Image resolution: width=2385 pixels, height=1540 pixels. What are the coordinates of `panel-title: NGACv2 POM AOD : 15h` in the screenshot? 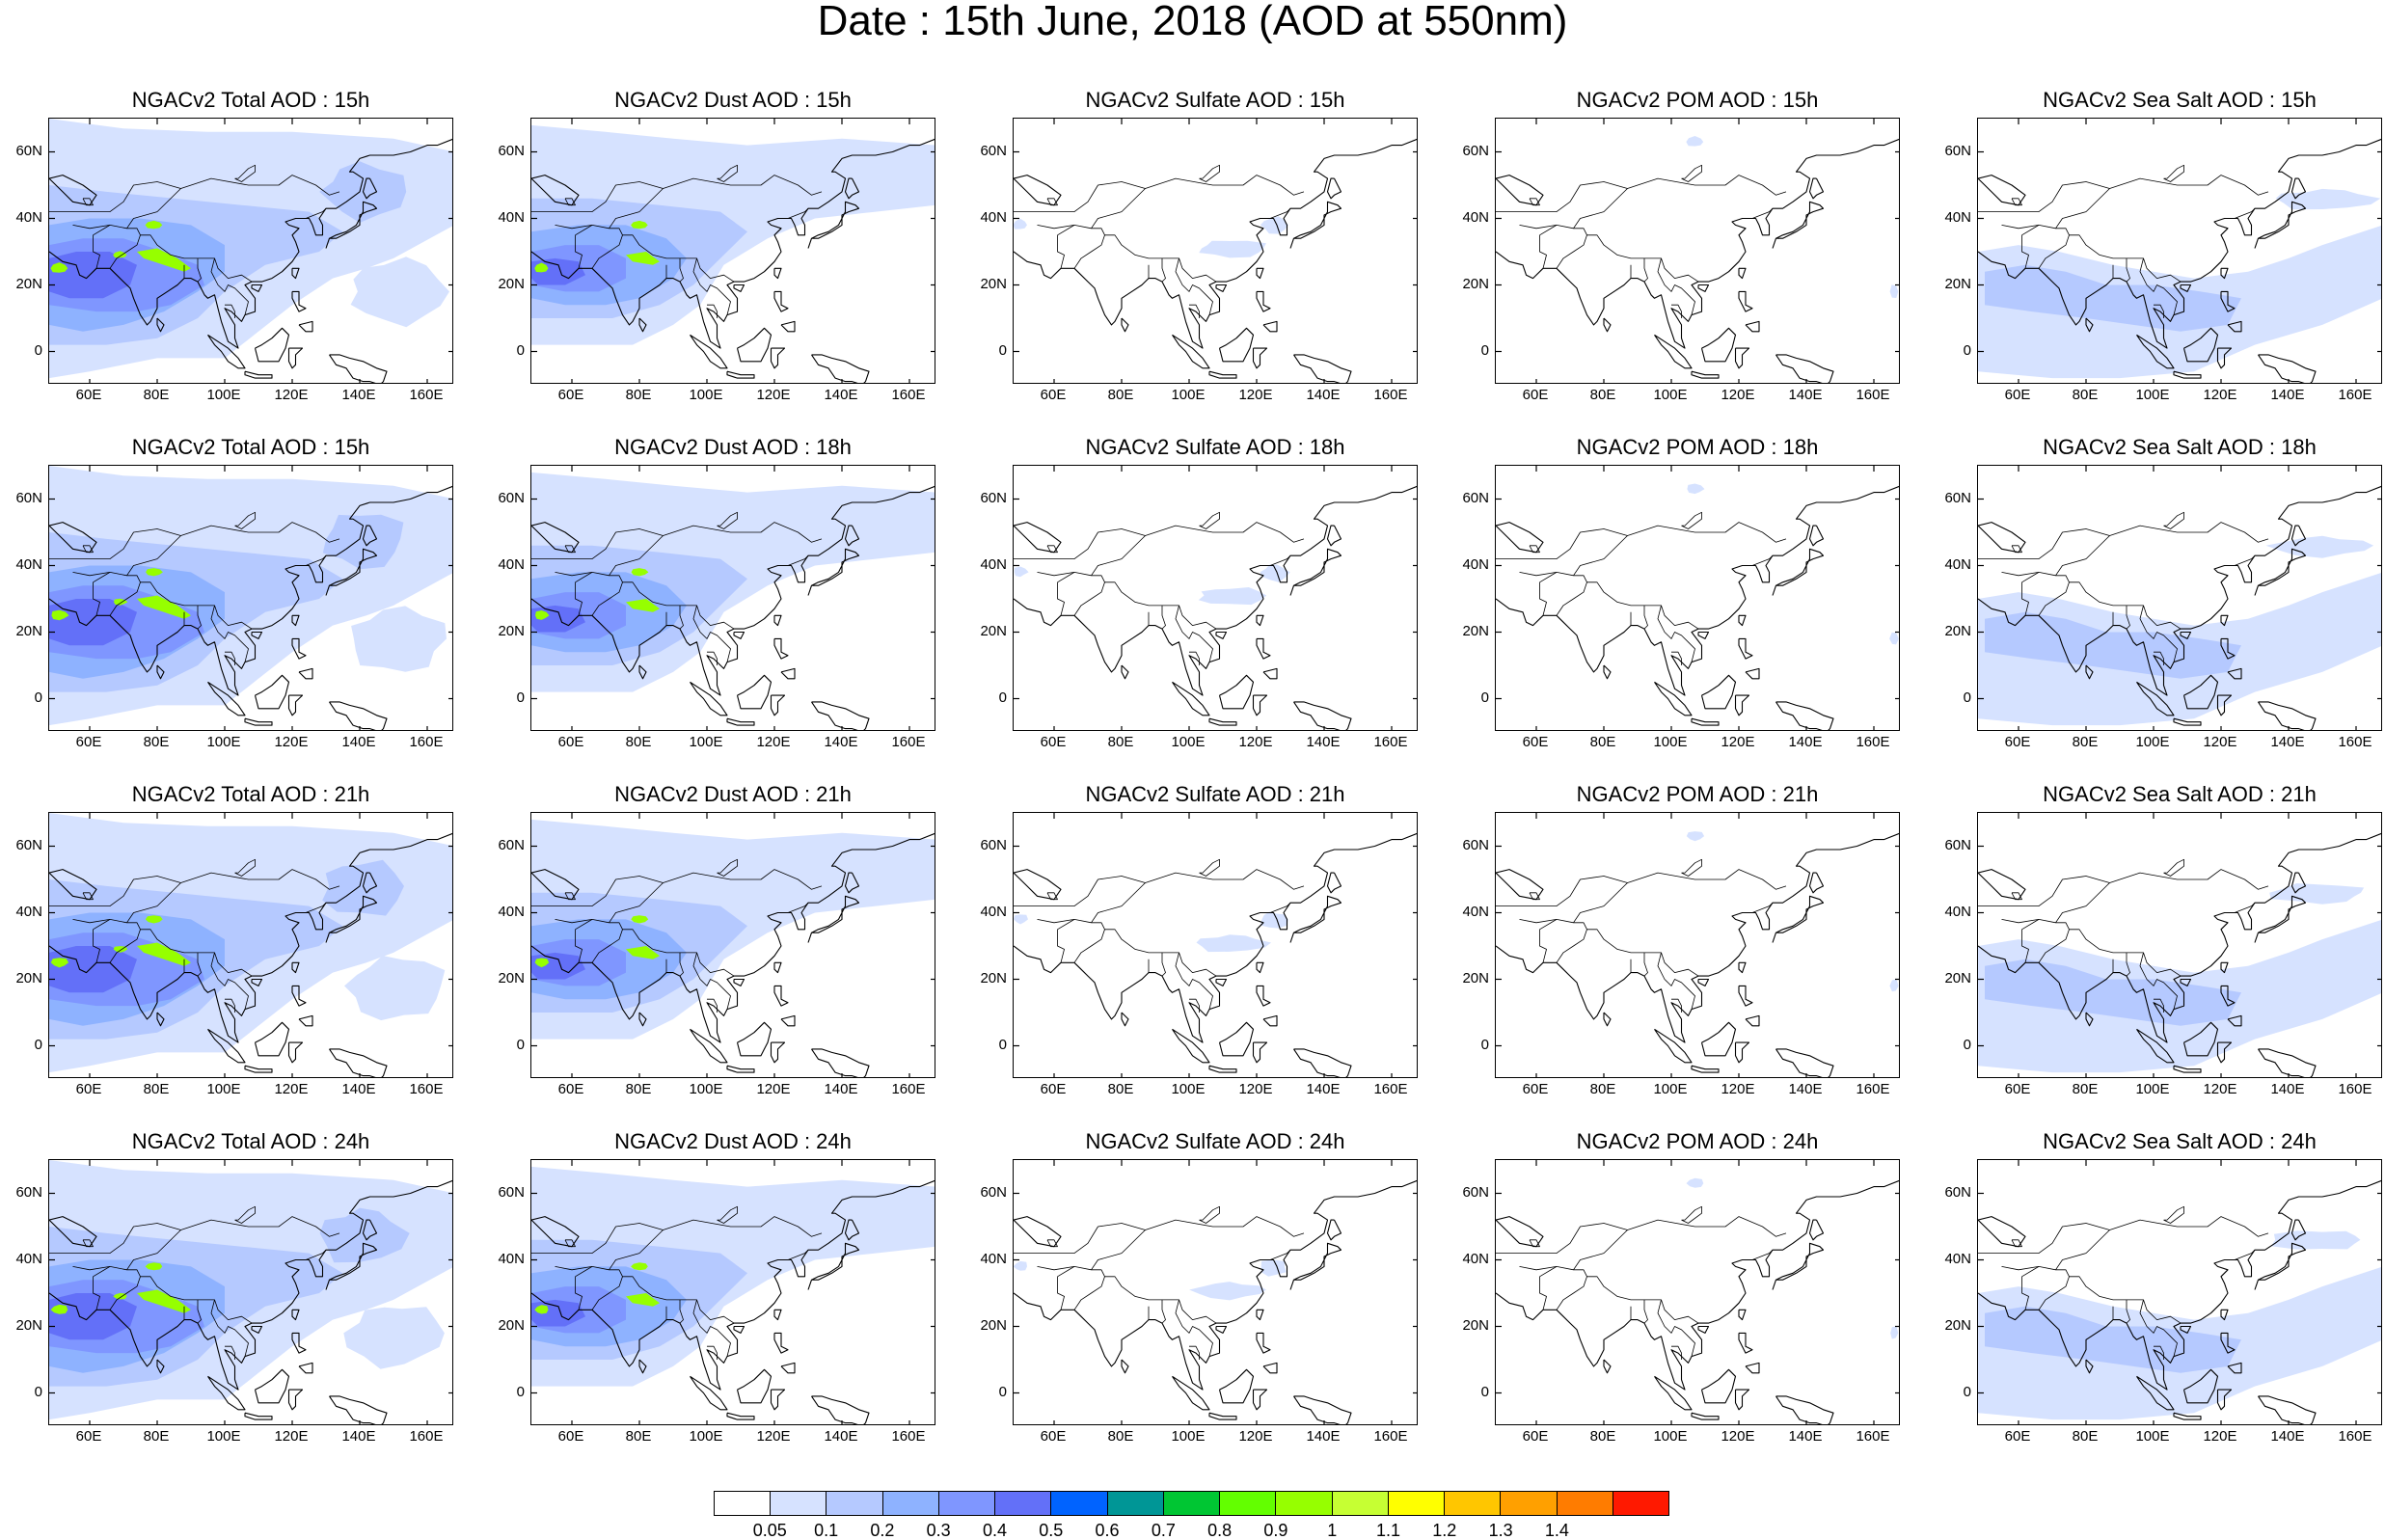 It's located at (1698, 100).